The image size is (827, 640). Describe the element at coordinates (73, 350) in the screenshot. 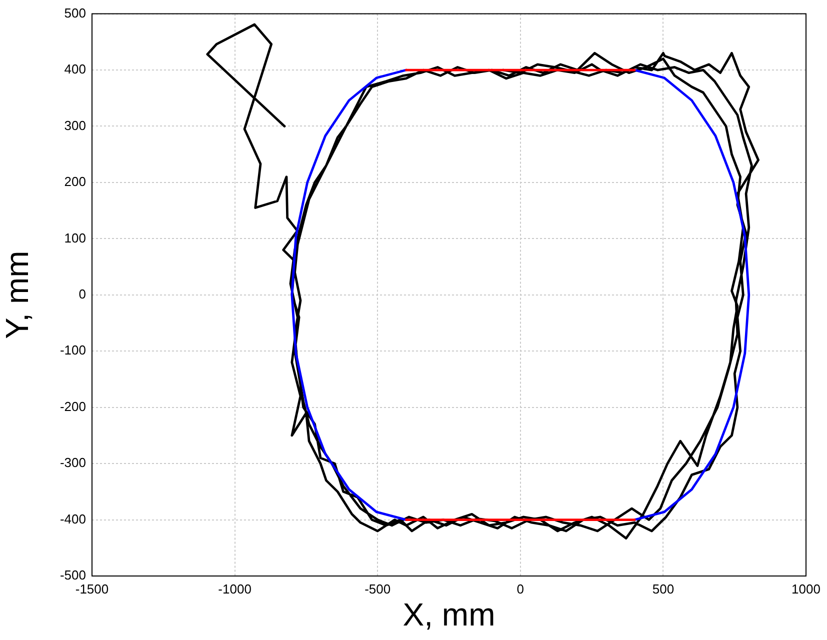

I see `y-tick-label: -100` at that location.